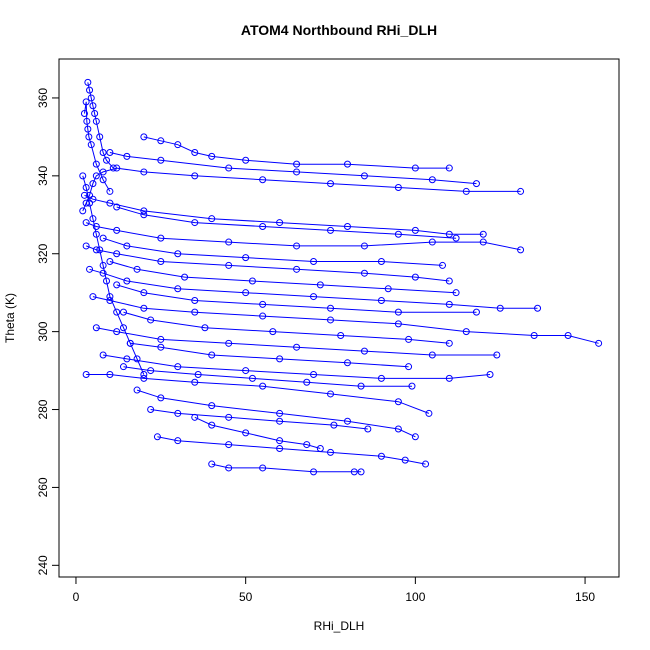  What do you see at coordinates (585, 597) in the screenshot?
I see `x-tick-label: 150` at bounding box center [585, 597].